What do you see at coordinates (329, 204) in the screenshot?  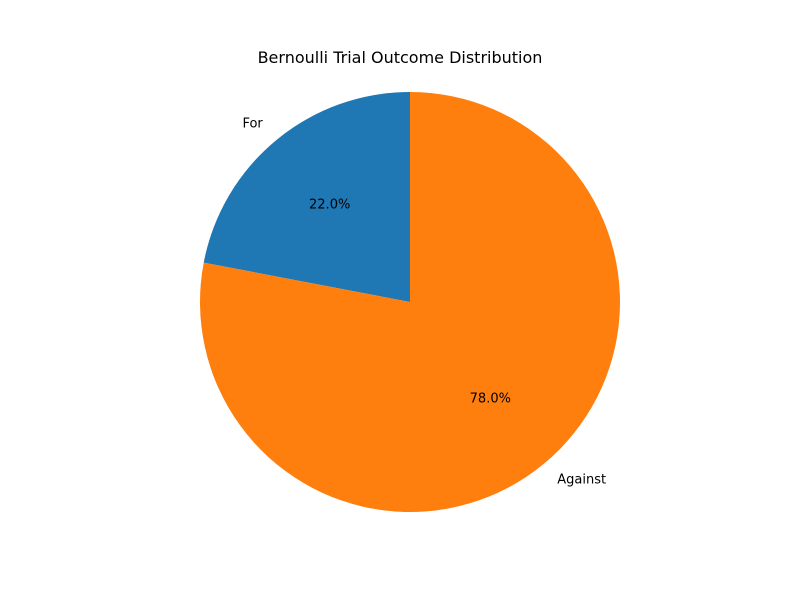 I see `slice-percent-label: 22.0%` at bounding box center [329, 204].